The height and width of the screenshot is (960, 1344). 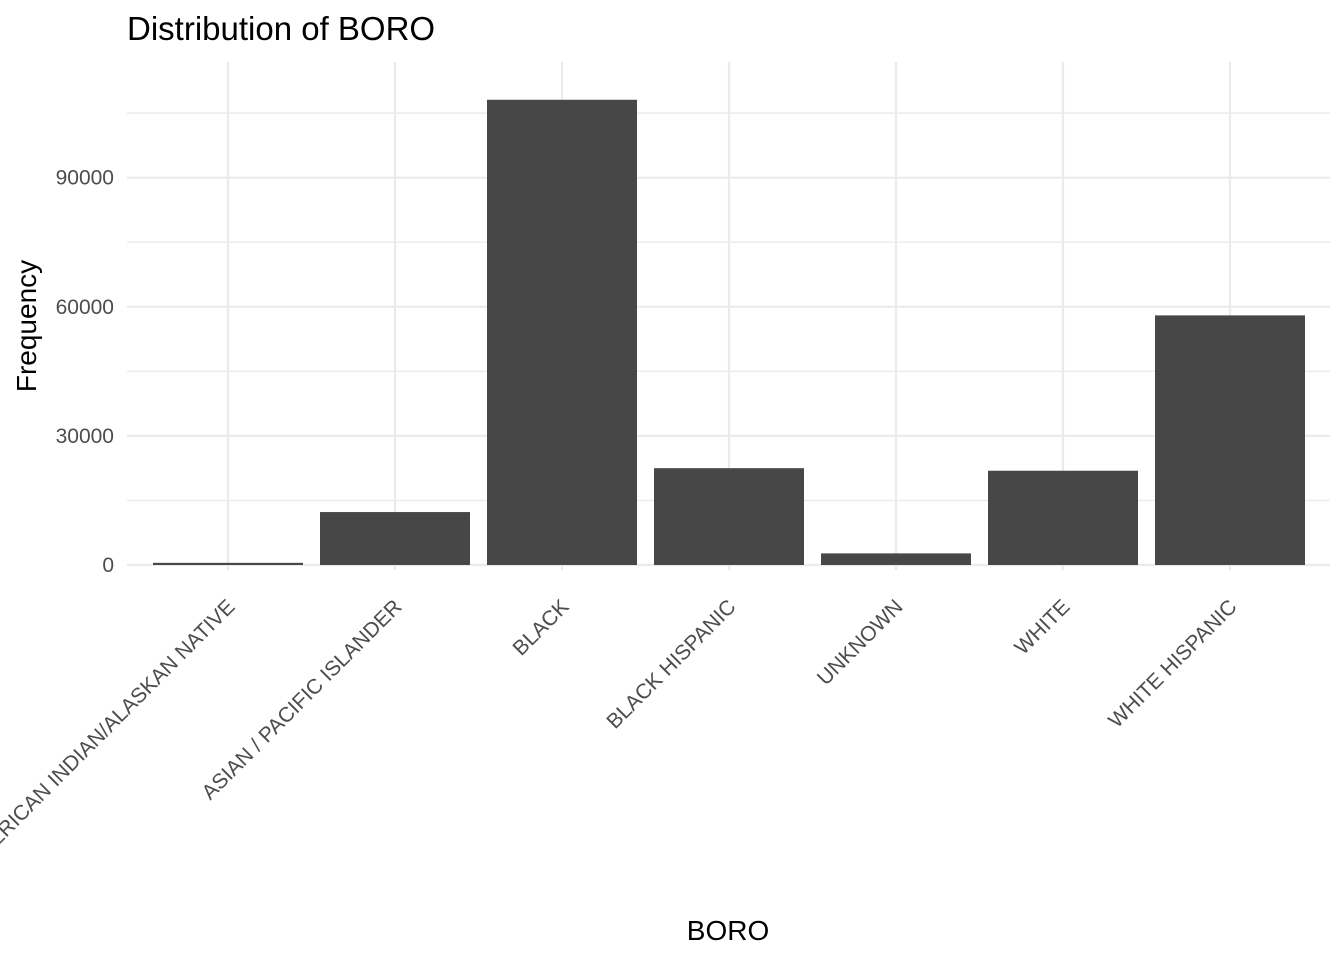 I want to click on y-tick-label: 60000, so click(x=85, y=307).